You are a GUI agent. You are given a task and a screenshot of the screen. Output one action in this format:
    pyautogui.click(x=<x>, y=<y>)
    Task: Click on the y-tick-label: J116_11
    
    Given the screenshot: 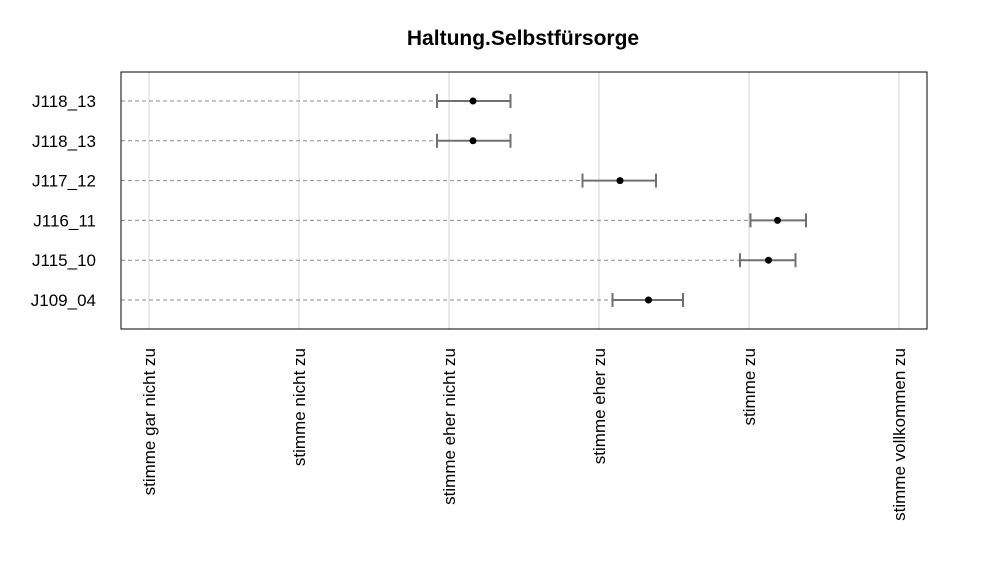 What is the action you would take?
    pyautogui.click(x=64, y=220)
    